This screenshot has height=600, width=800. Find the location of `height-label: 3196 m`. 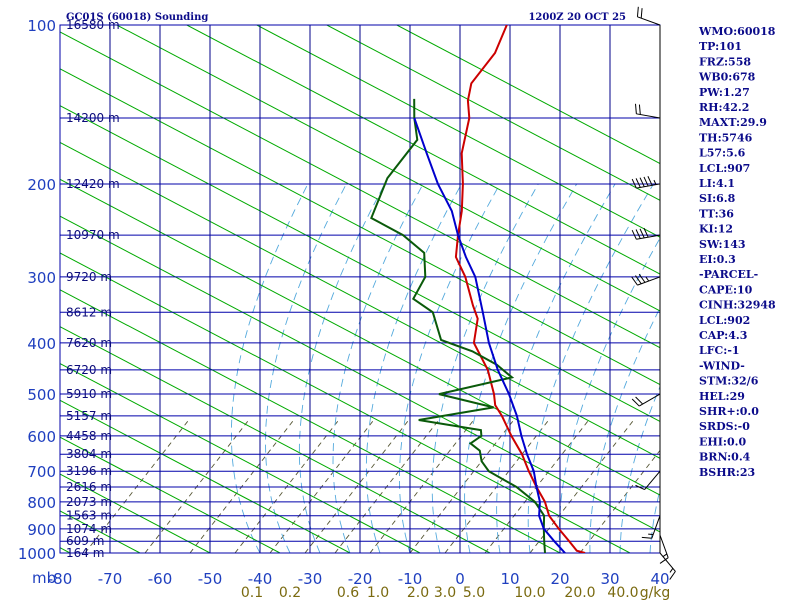

height-label: 3196 m is located at coordinates (89, 471).